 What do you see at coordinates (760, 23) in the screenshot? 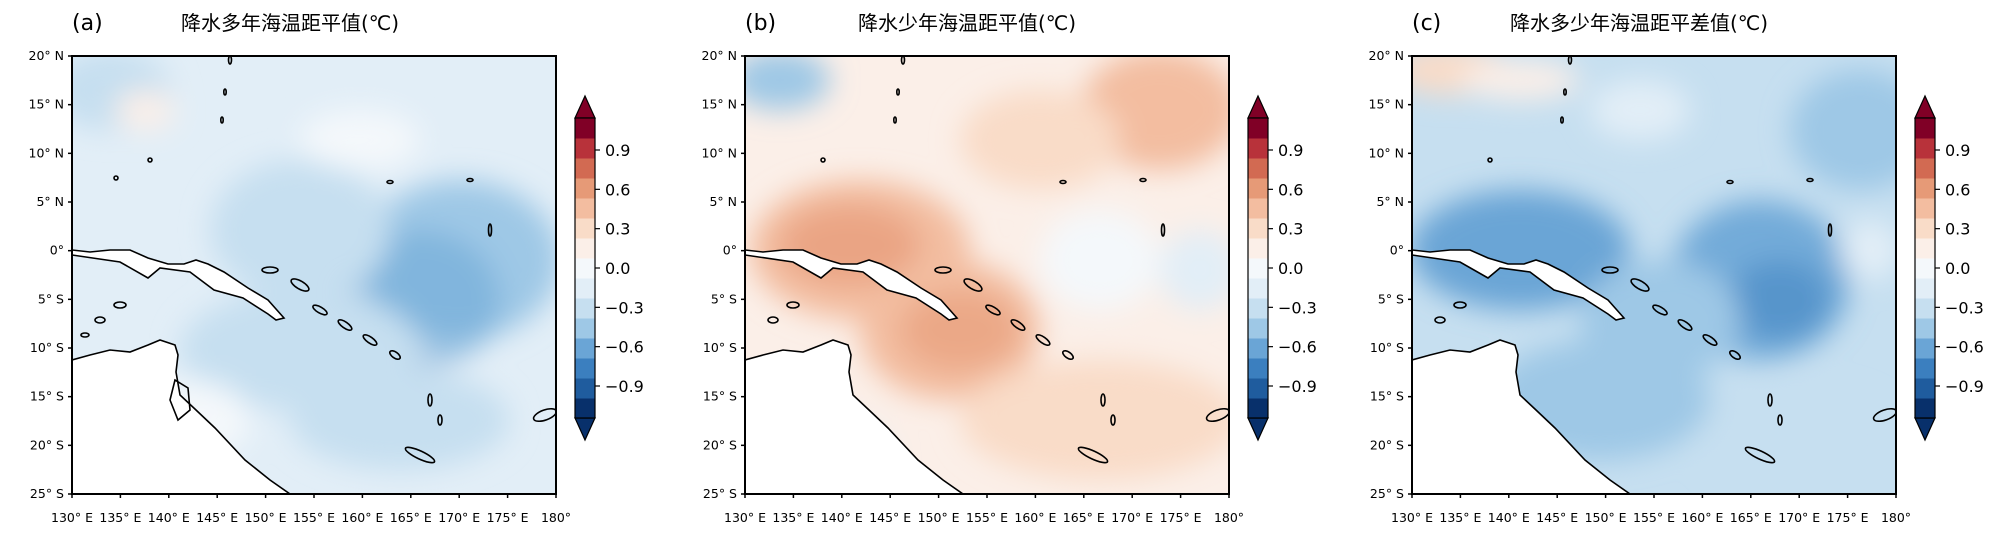
I see `panel-b-label: (b)` at bounding box center [760, 23].